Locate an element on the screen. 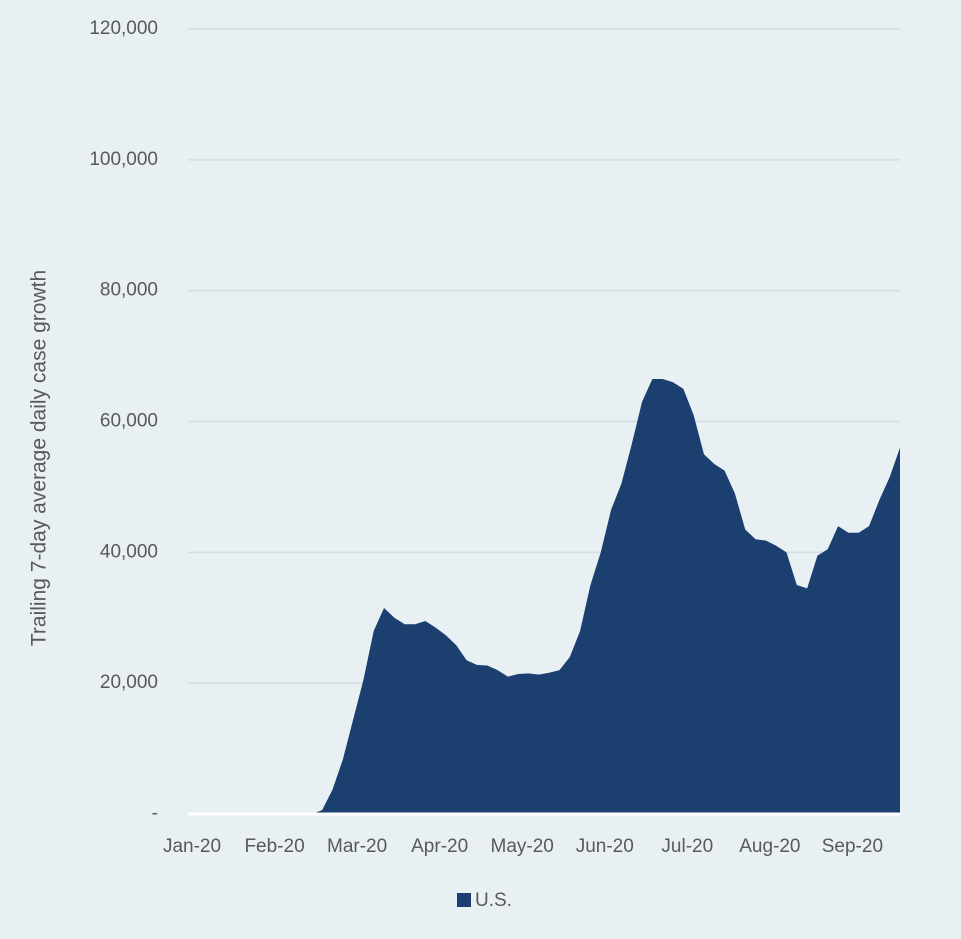 This screenshot has width=961, height=939. y-tick-label: 100,000 is located at coordinates (123, 159).